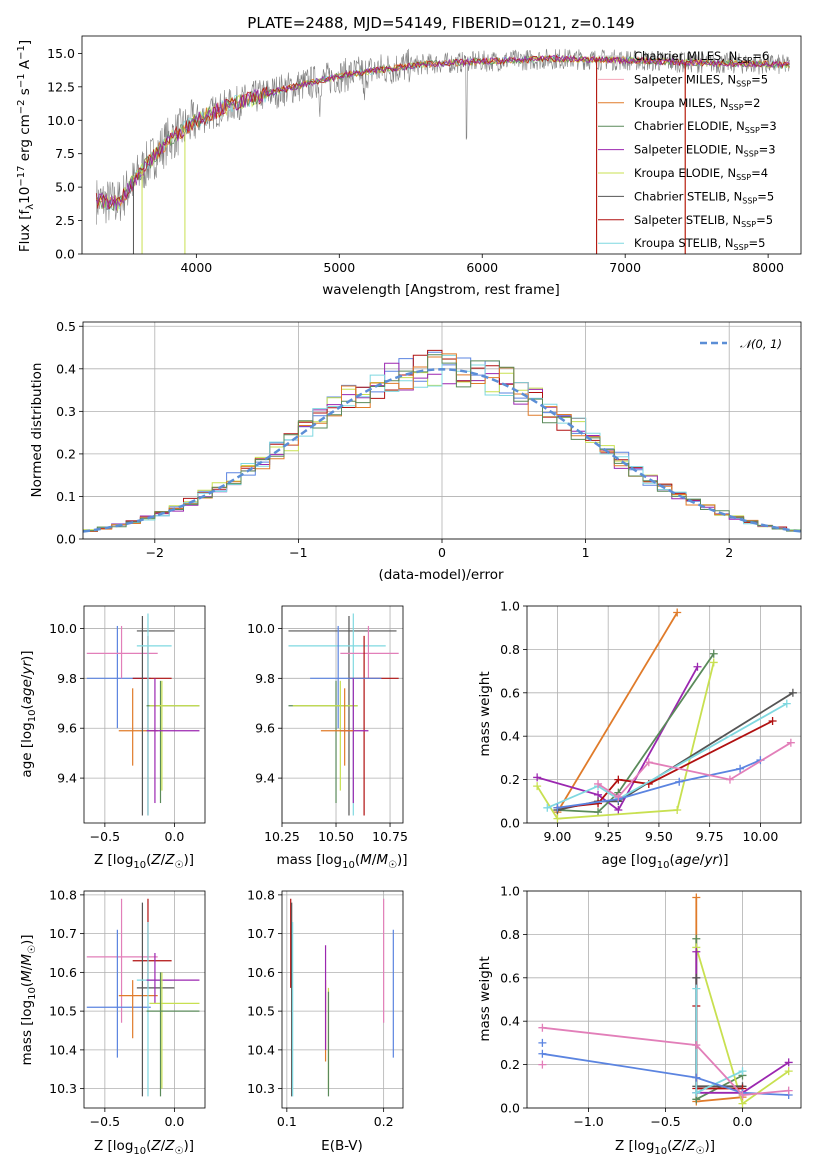 The width and height of the screenshot is (819, 1170). I want to click on series-line-chabrier_elodie, so click(636, 733).